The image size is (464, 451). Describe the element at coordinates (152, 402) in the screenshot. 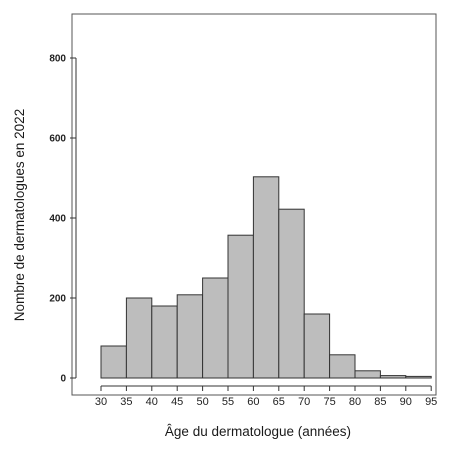

I see `x-tick-label: 40` at that location.